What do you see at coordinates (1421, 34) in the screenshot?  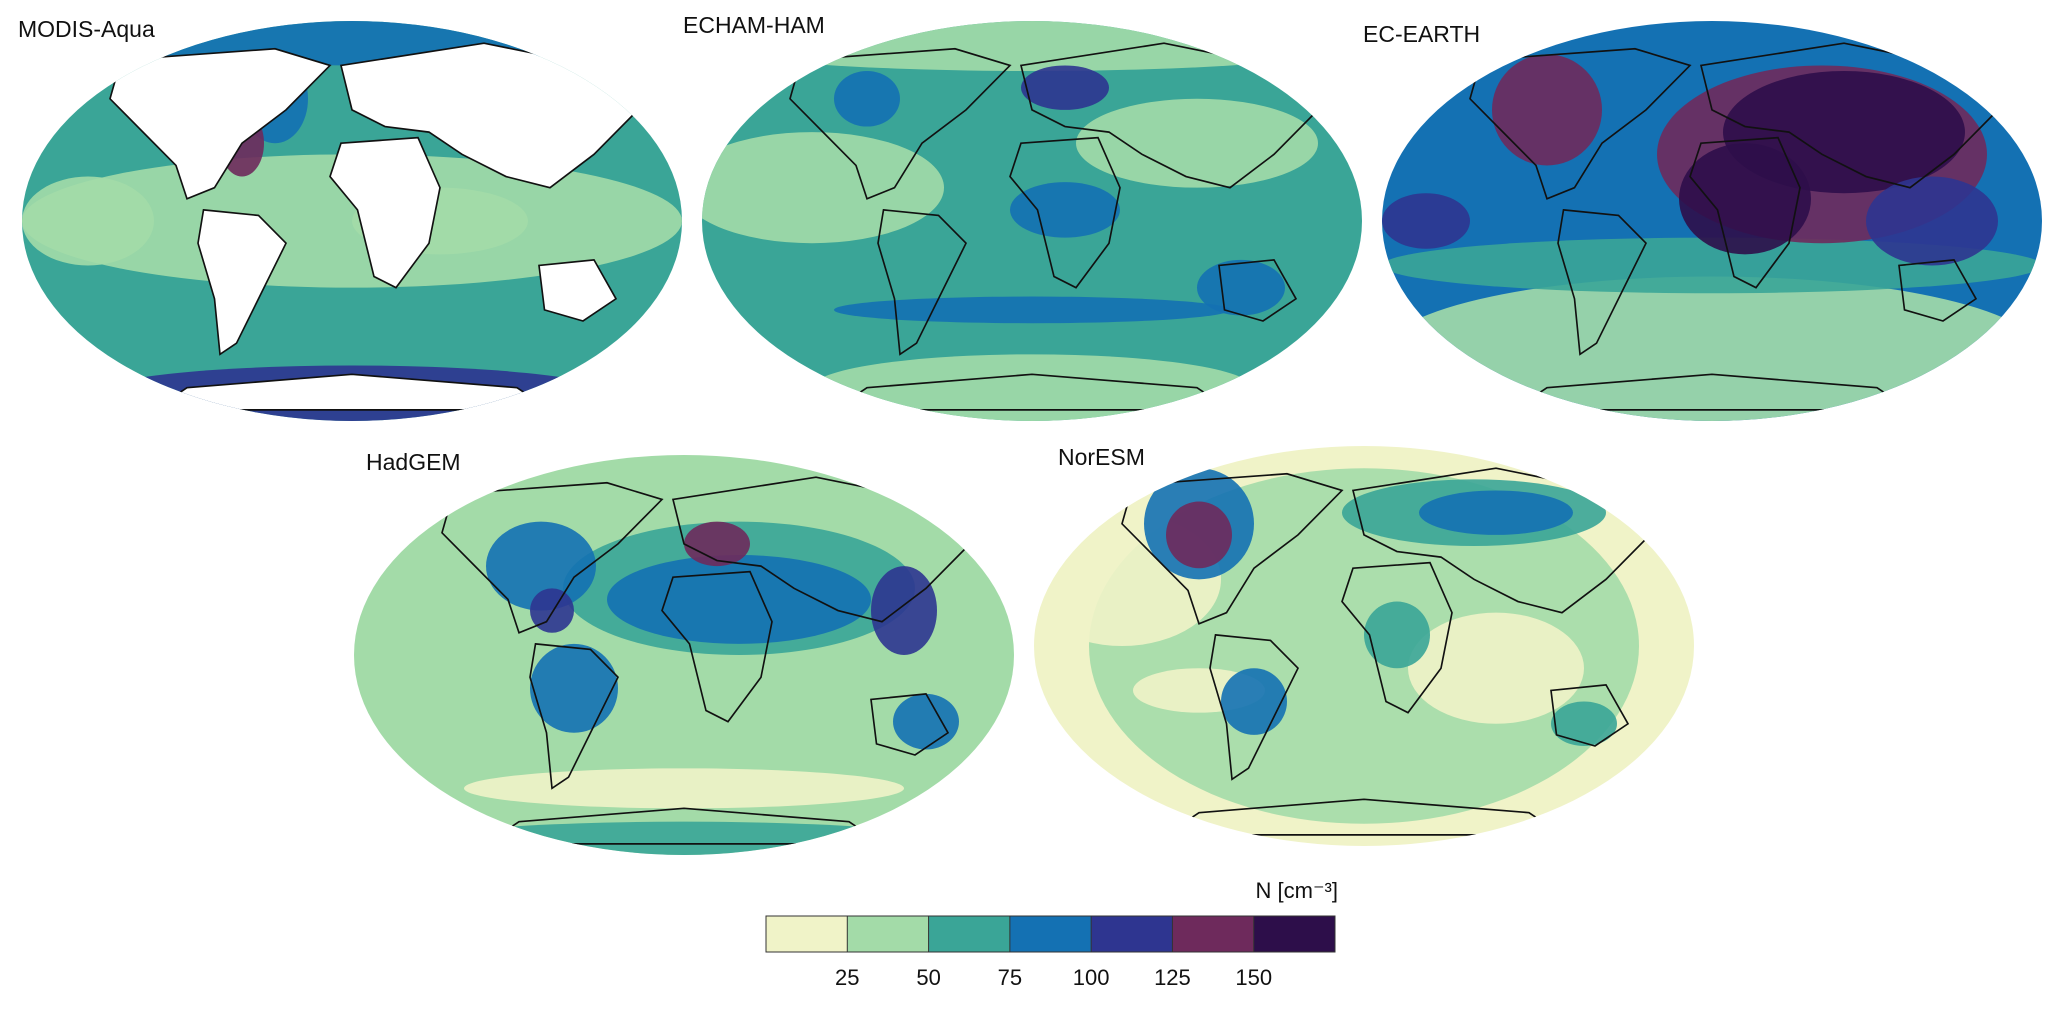 I see `panel-title: EC-EARTH` at bounding box center [1421, 34].